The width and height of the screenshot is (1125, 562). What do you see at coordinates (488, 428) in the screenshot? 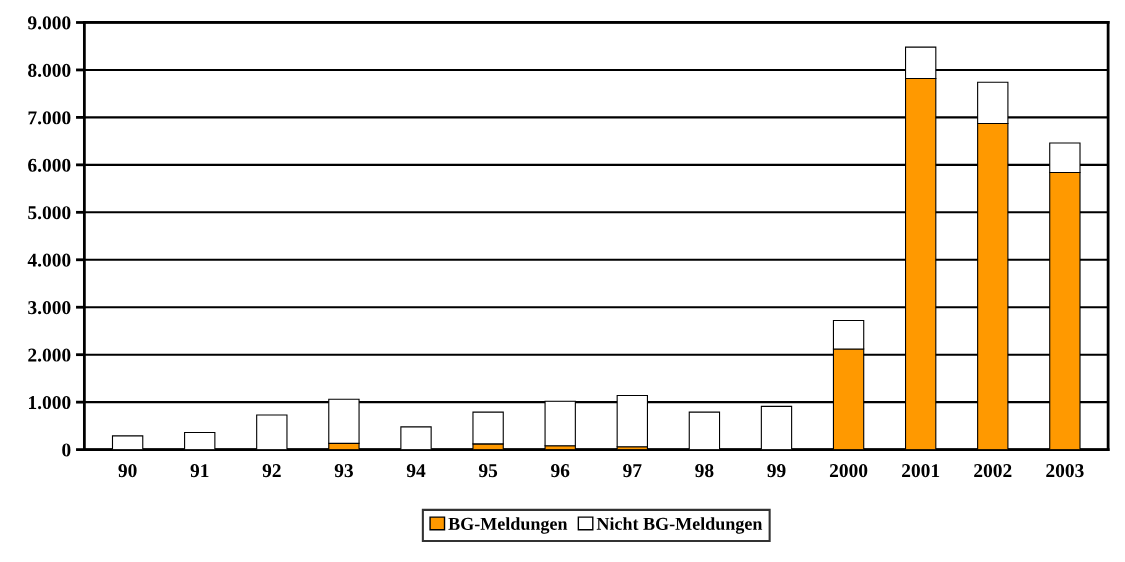
I see `bar` at bounding box center [488, 428].